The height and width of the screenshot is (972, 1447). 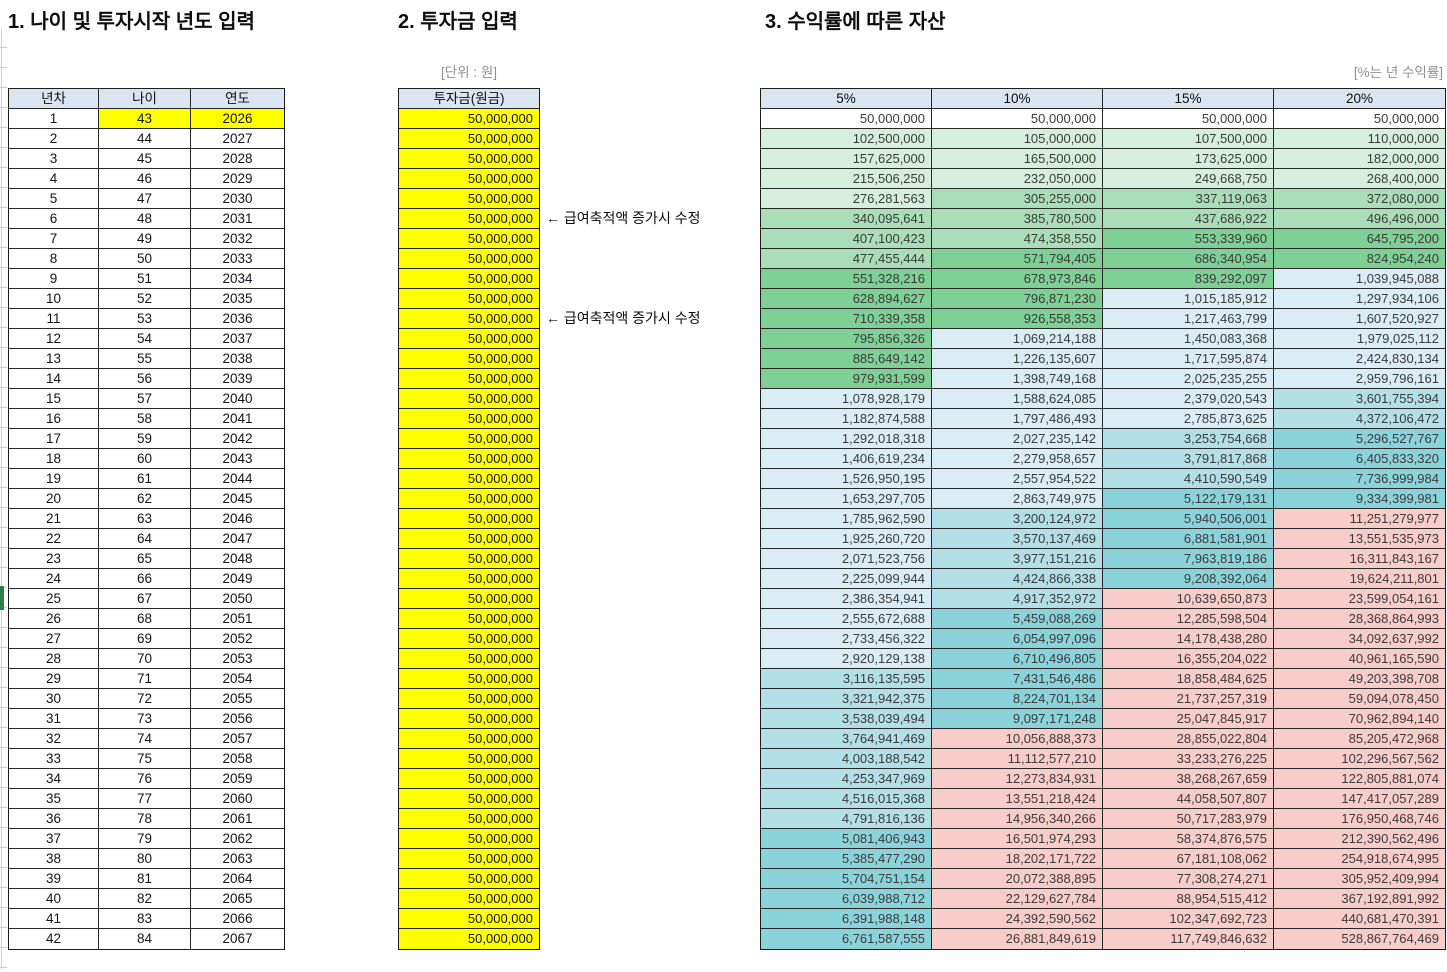 I want to click on cell-investment-24: 50,000,000, so click(x=469, y=579).